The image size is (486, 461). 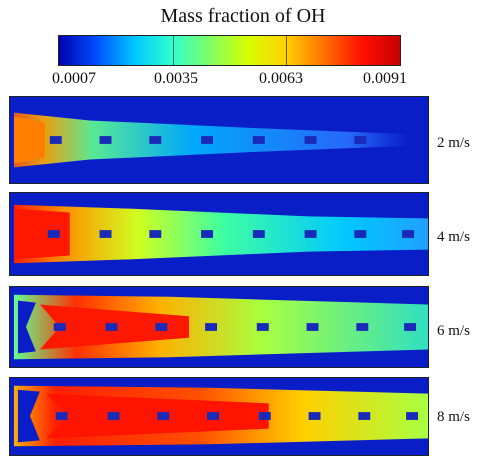 I want to click on colorbar-tick-label-3: 0.0063, so click(x=281, y=78).